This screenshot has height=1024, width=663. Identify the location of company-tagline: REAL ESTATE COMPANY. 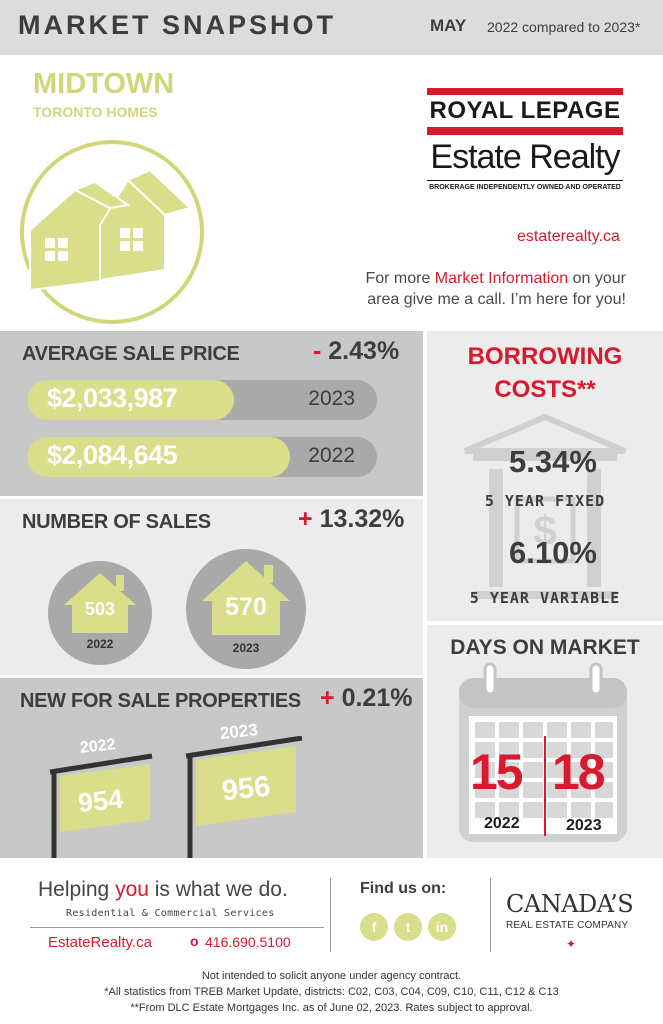
(567, 925).